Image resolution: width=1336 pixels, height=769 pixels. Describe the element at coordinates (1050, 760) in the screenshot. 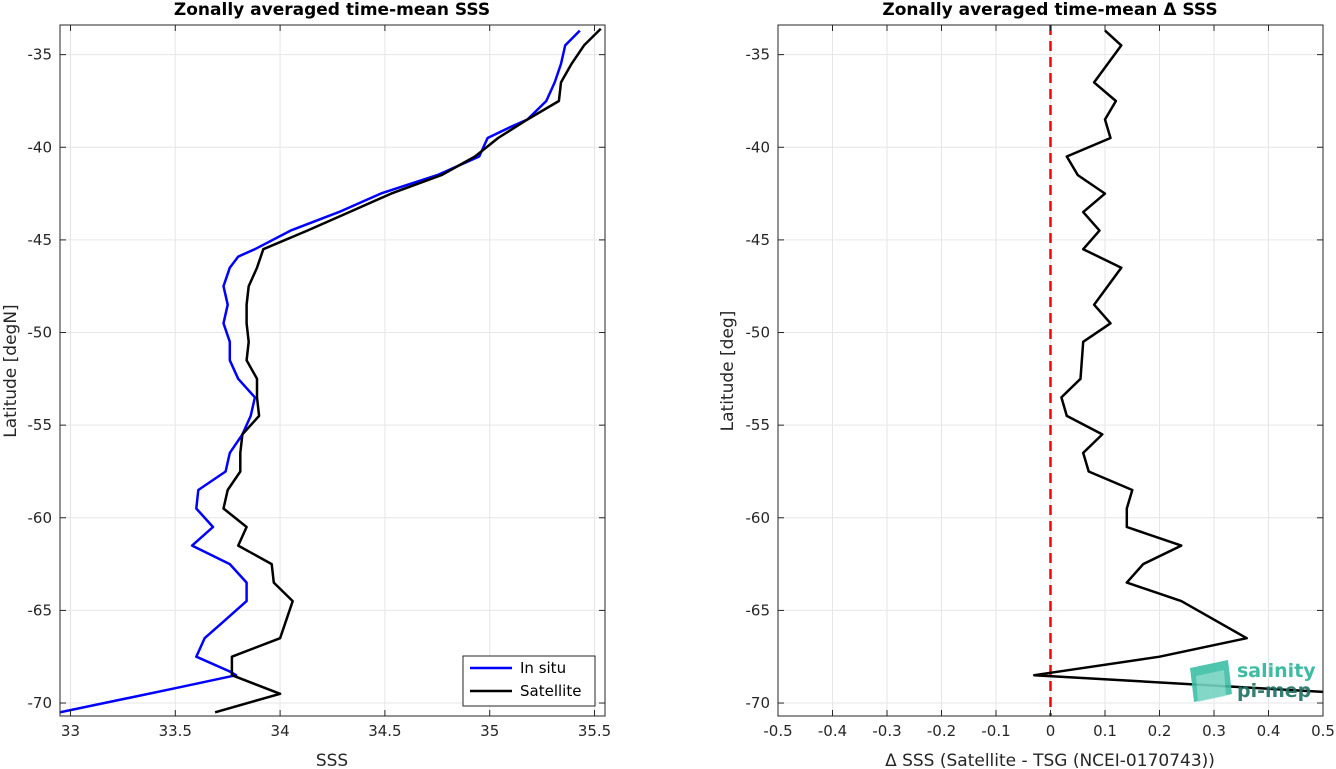

I see `x-axis-label-right: Δ SSS (Satellite - TSG (NCEI-0170743))` at that location.